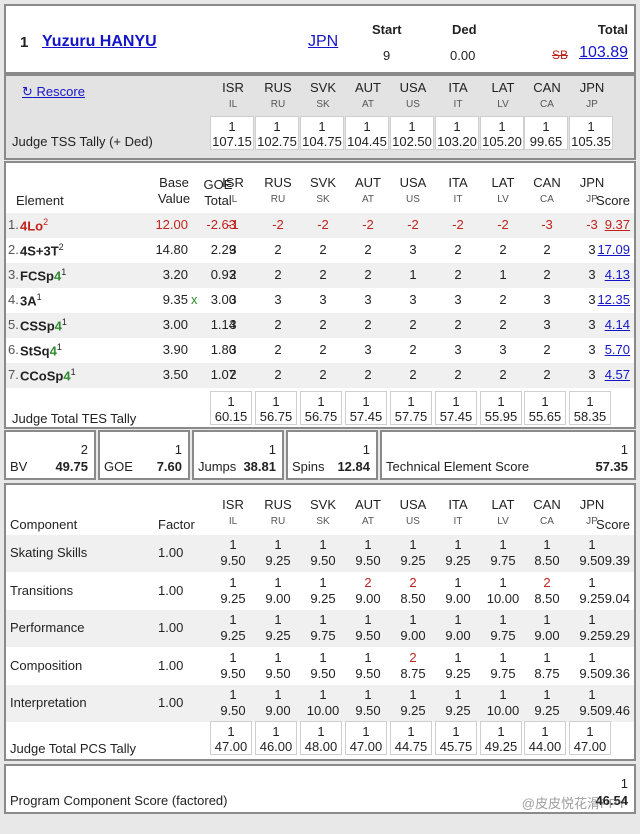  I want to click on tally-cell: 1 49.25, so click(501, 738).